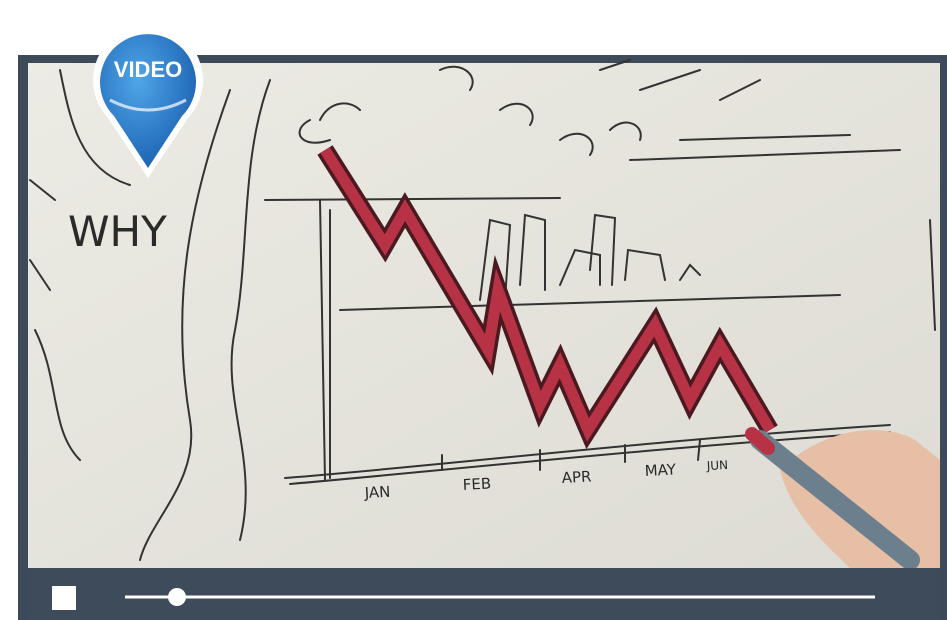 The height and width of the screenshot is (620, 947). Describe the element at coordinates (842, 498) in the screenshot. I see `hand` at that location.